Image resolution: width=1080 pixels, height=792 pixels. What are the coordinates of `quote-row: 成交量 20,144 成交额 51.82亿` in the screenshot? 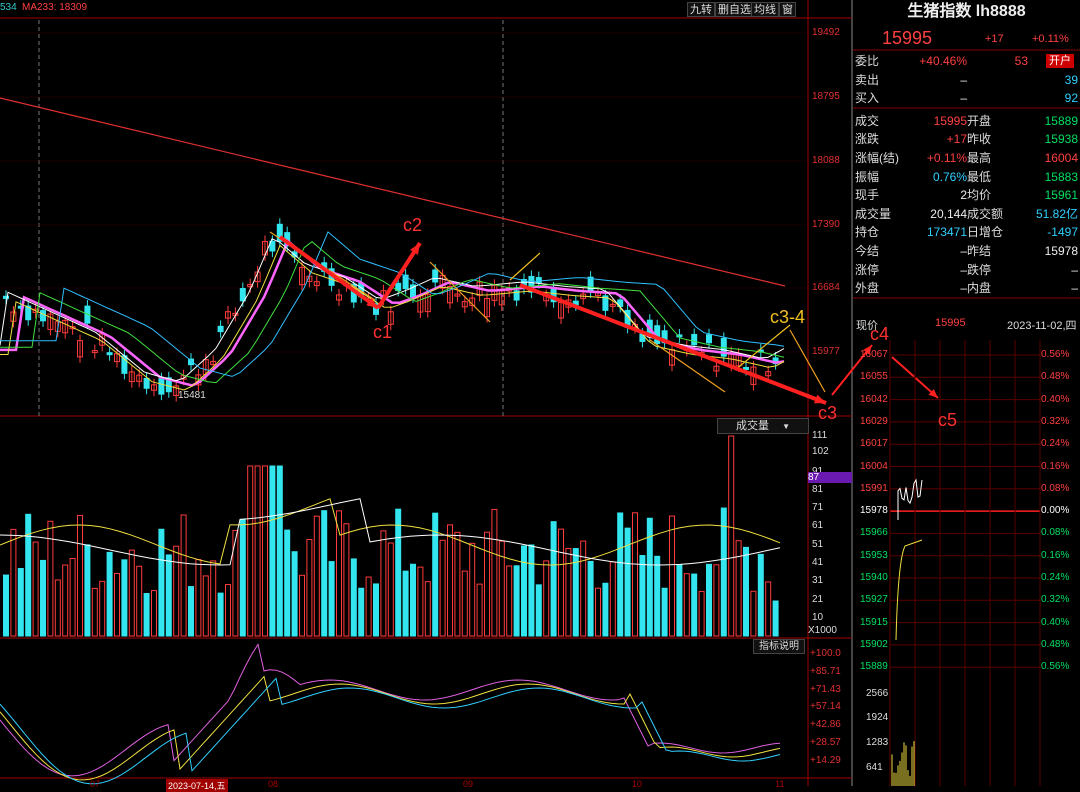 It's located at (966, 214).